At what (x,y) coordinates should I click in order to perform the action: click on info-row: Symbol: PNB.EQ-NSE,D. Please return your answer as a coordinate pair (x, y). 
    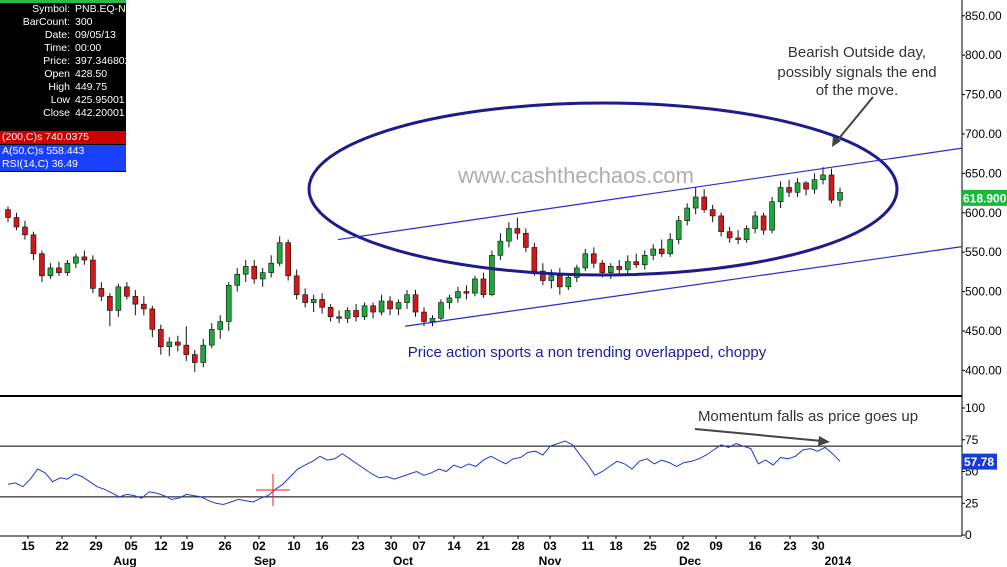
    Looking at the image, I should click on (63, 9).